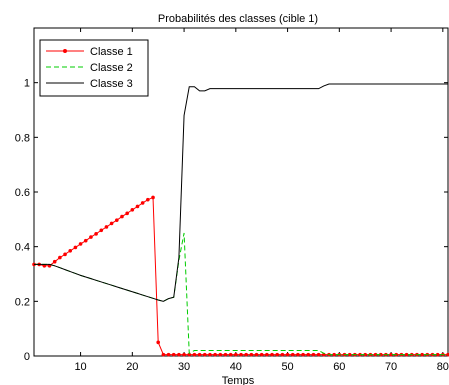  What do you see at coordinates (238, 380) in the screenshot?
I see `x-axis-label: Temps` at bounding box center [238, 380].